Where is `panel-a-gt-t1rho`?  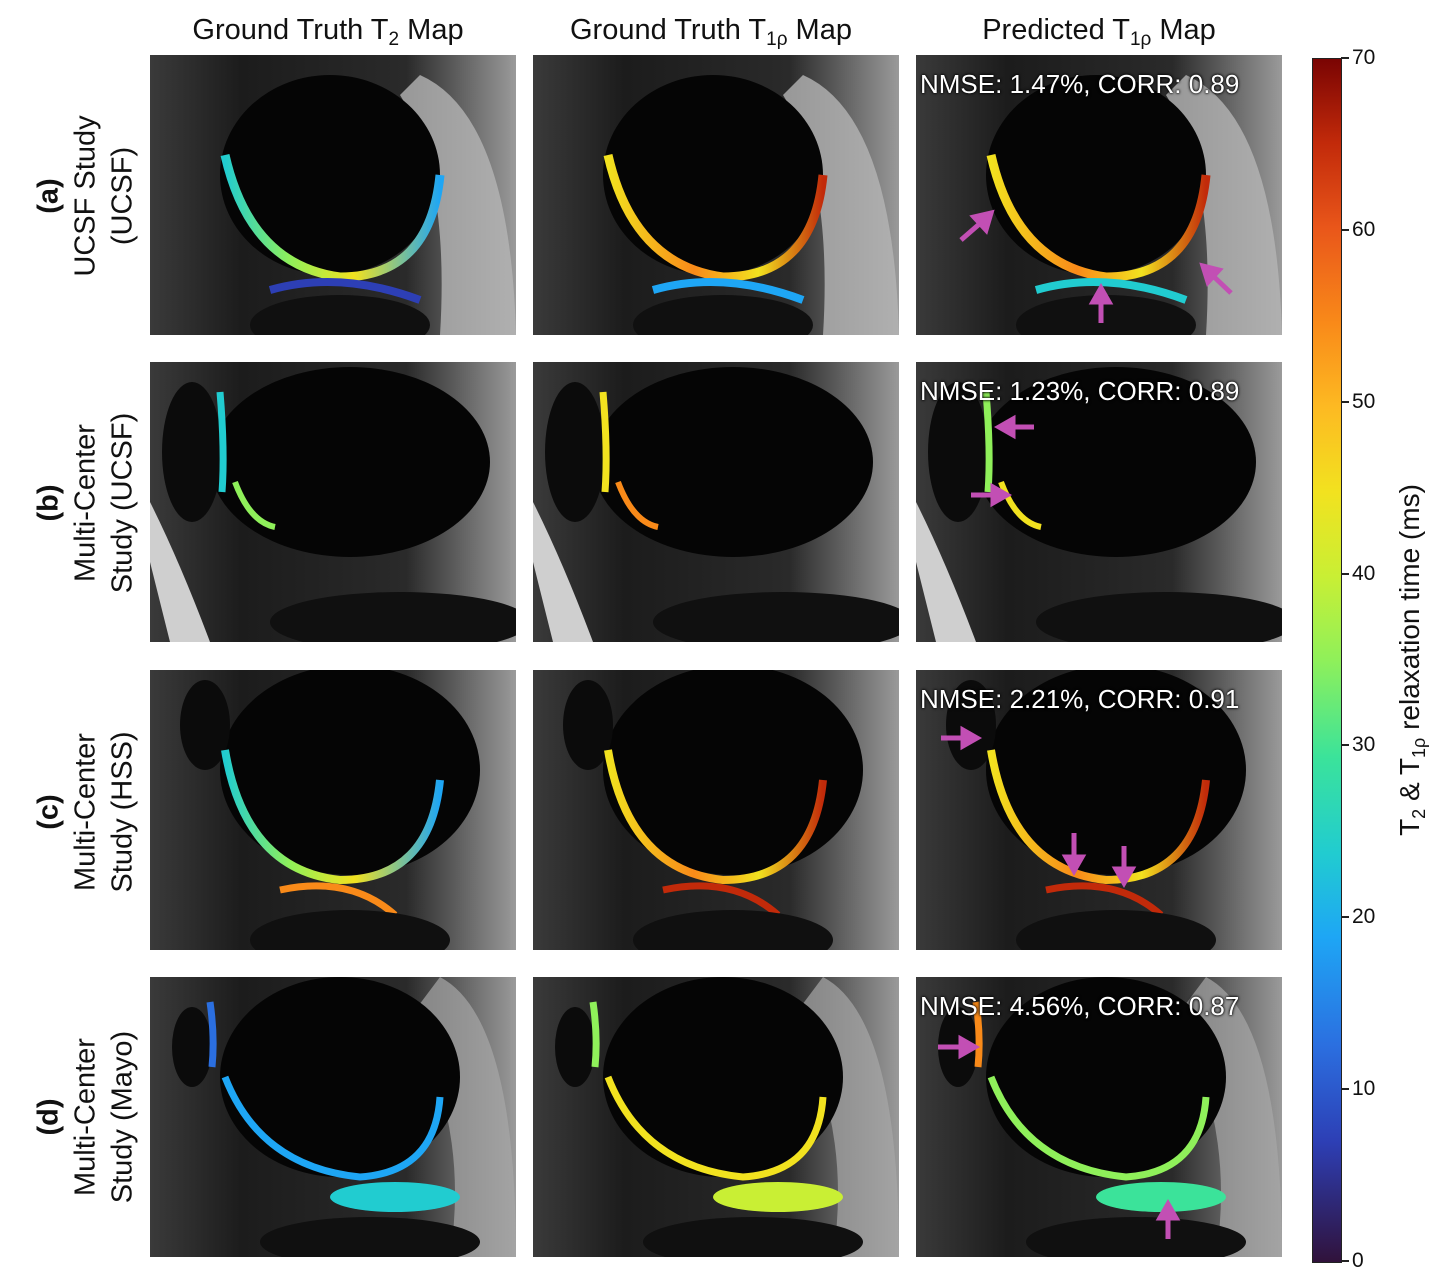 panel-a-gt-t1rho is located at coordinates (716, 195).